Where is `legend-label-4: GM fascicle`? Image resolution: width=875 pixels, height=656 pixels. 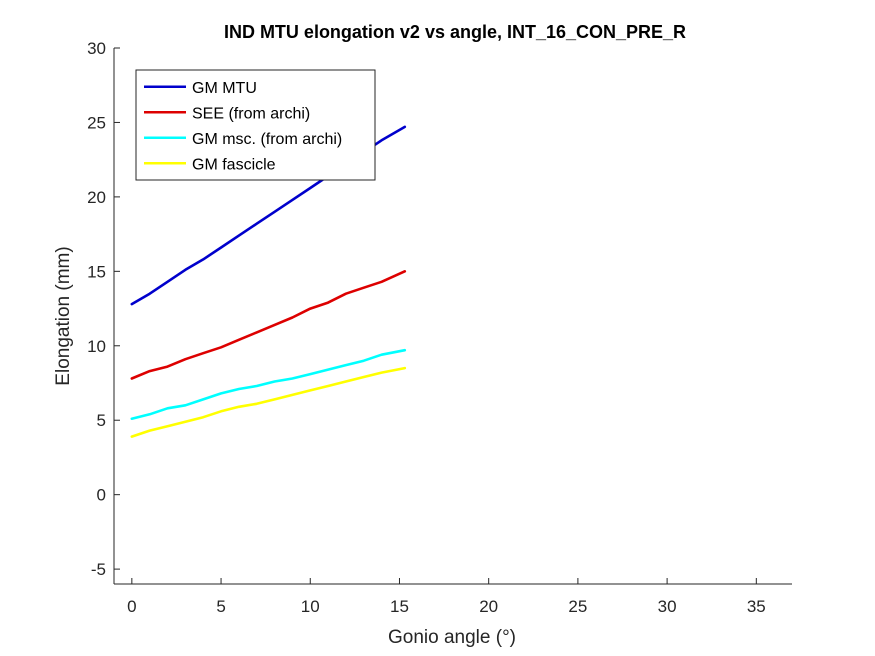
legend-label-4: GM fascicle is located at coordinates (234, 164).